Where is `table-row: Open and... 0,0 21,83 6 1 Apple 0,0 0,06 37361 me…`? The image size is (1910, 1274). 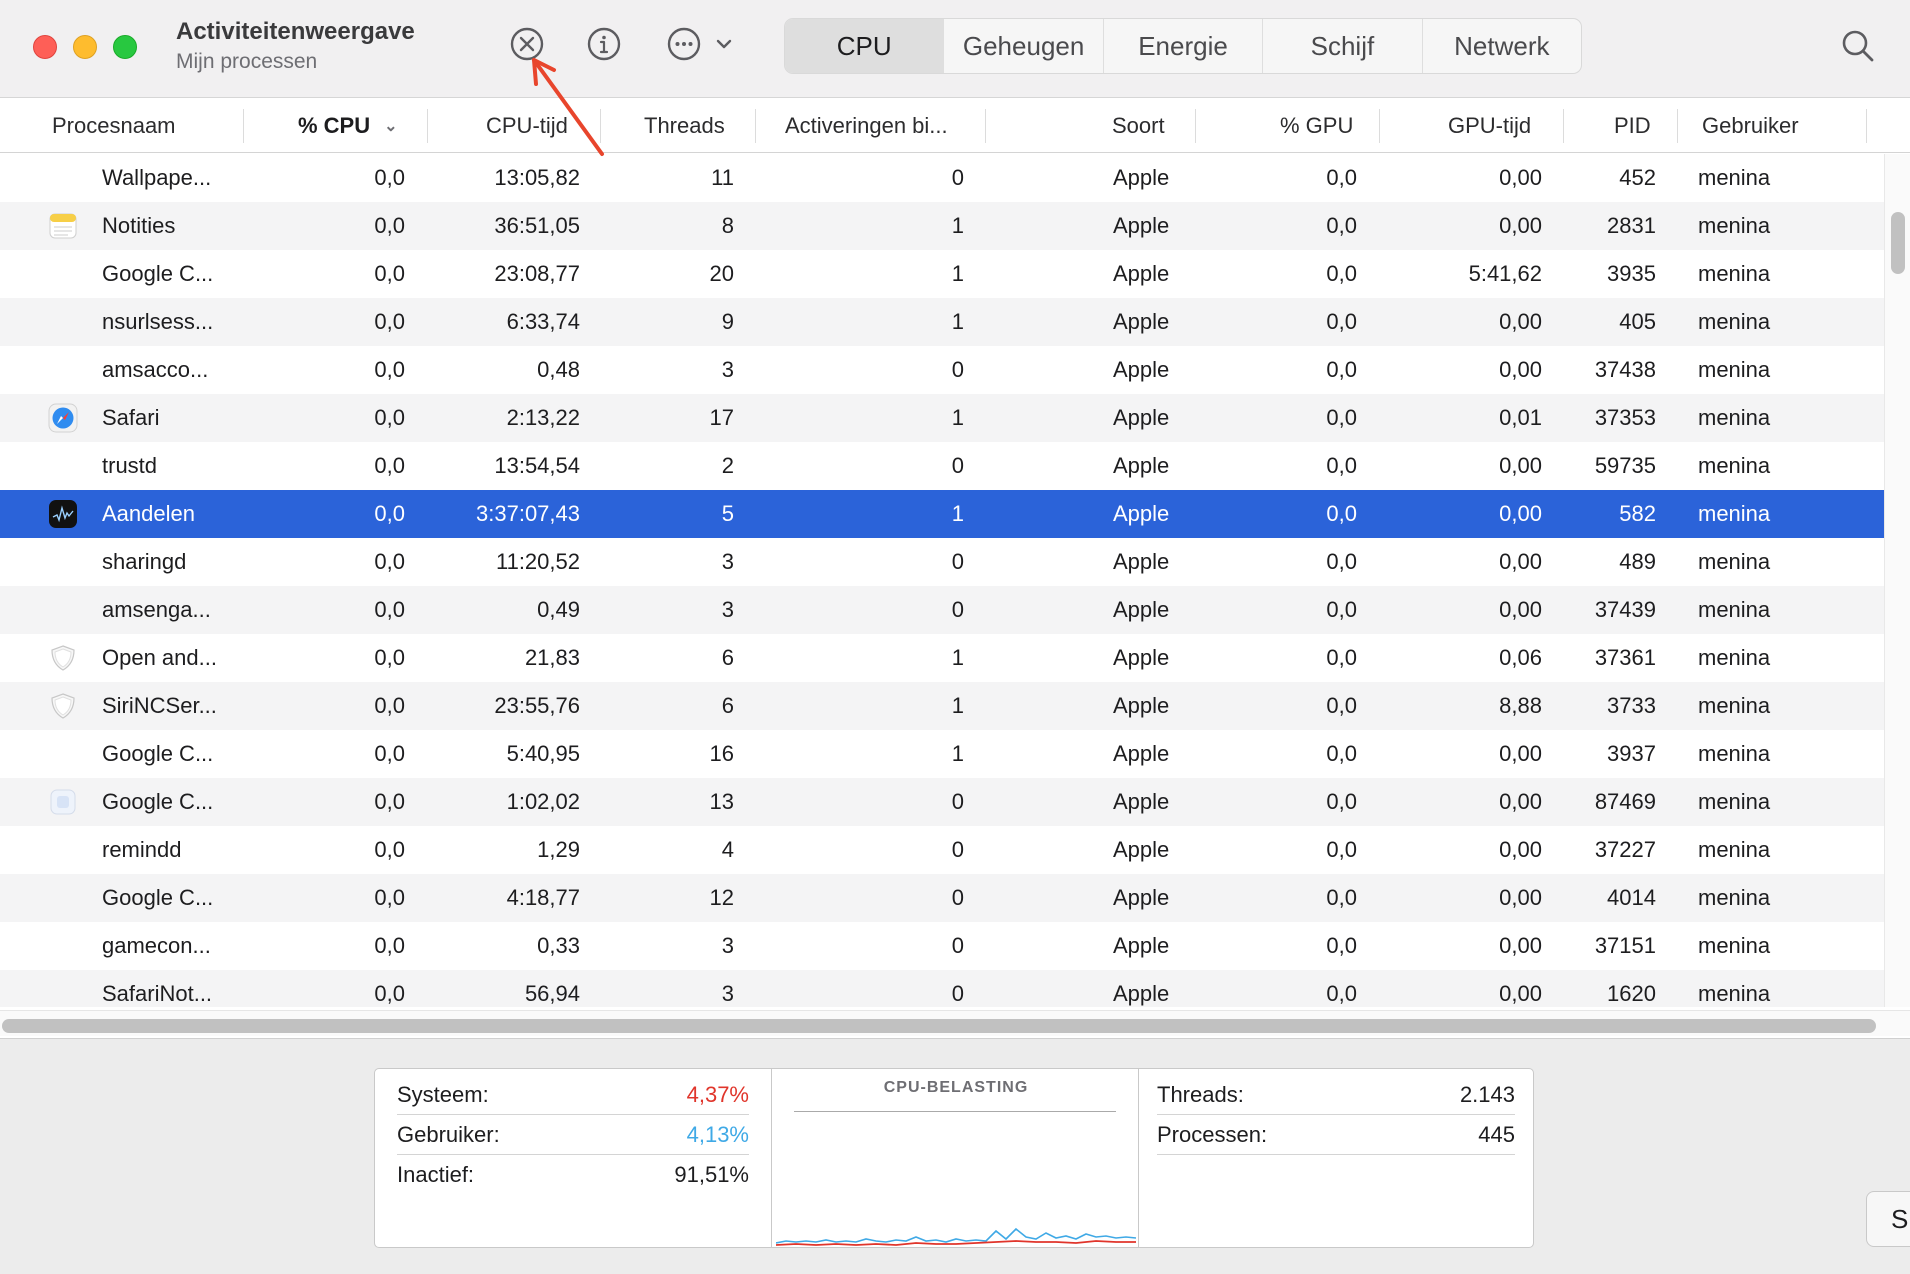
table-row: Open and... 0,0 21,83 6 1 Apple 0,0 0,06 37361 me… is located at coordinates (942, 658).